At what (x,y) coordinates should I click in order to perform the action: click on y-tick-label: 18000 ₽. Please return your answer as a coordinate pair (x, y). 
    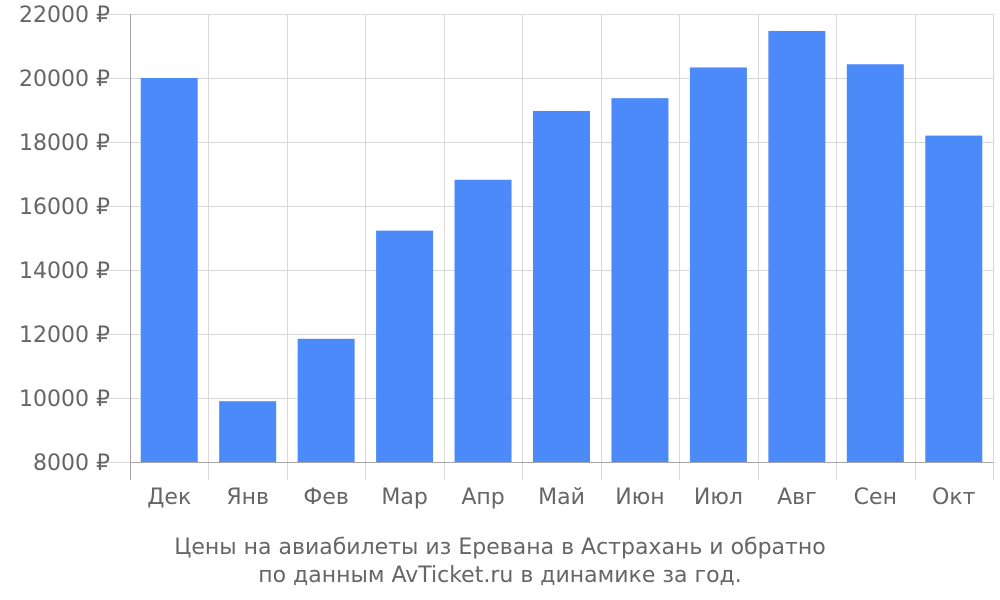
    Looking at the image, I should click on (64, 143).